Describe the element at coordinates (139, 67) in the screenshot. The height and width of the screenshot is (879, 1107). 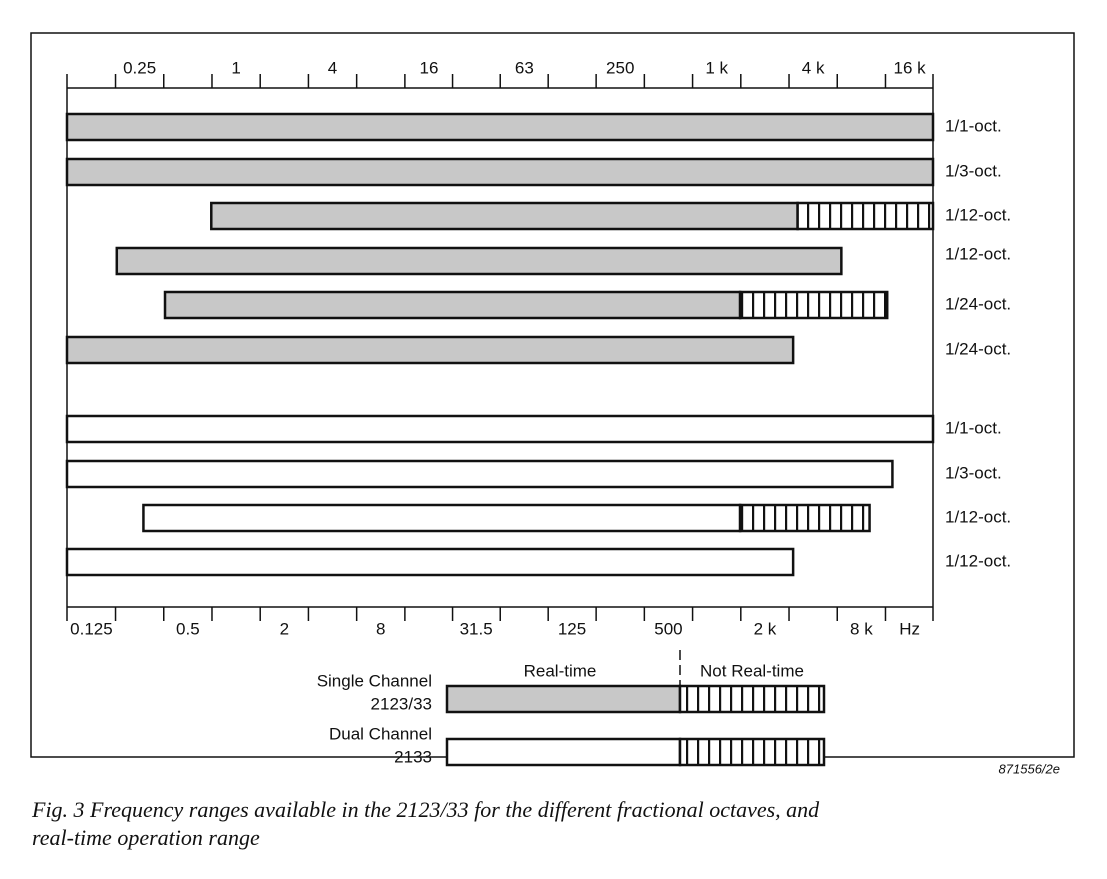
I see `x-tick-label: 0.25` at that location.